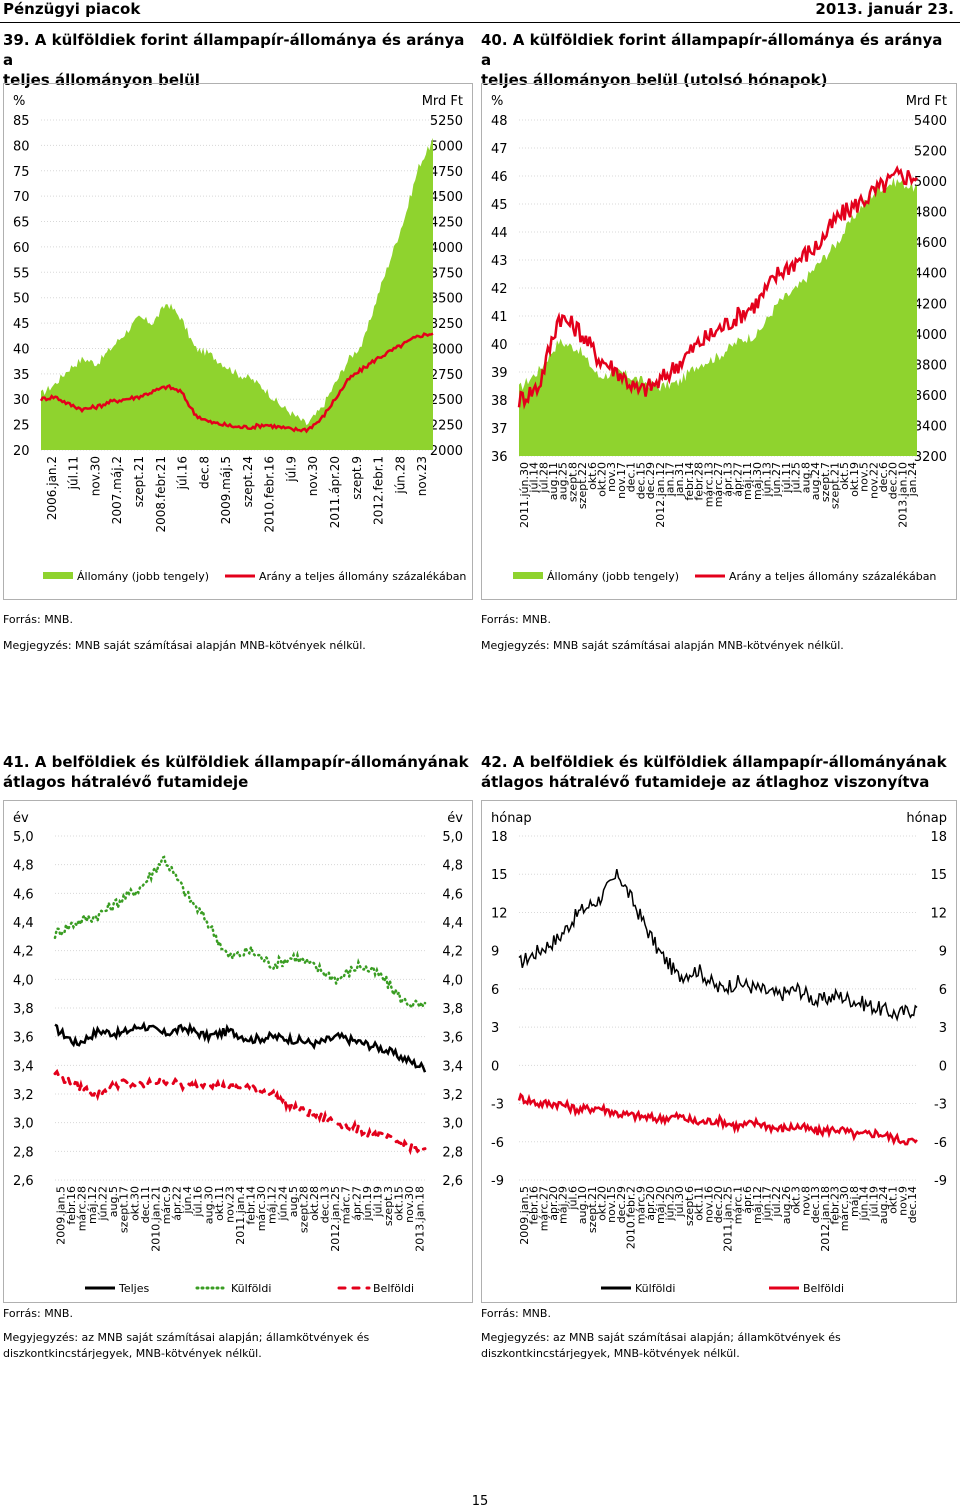  Describe the element at coordinates (930, 396) in the screenshot. I see `c40-ytick-right: 3600` at that location.